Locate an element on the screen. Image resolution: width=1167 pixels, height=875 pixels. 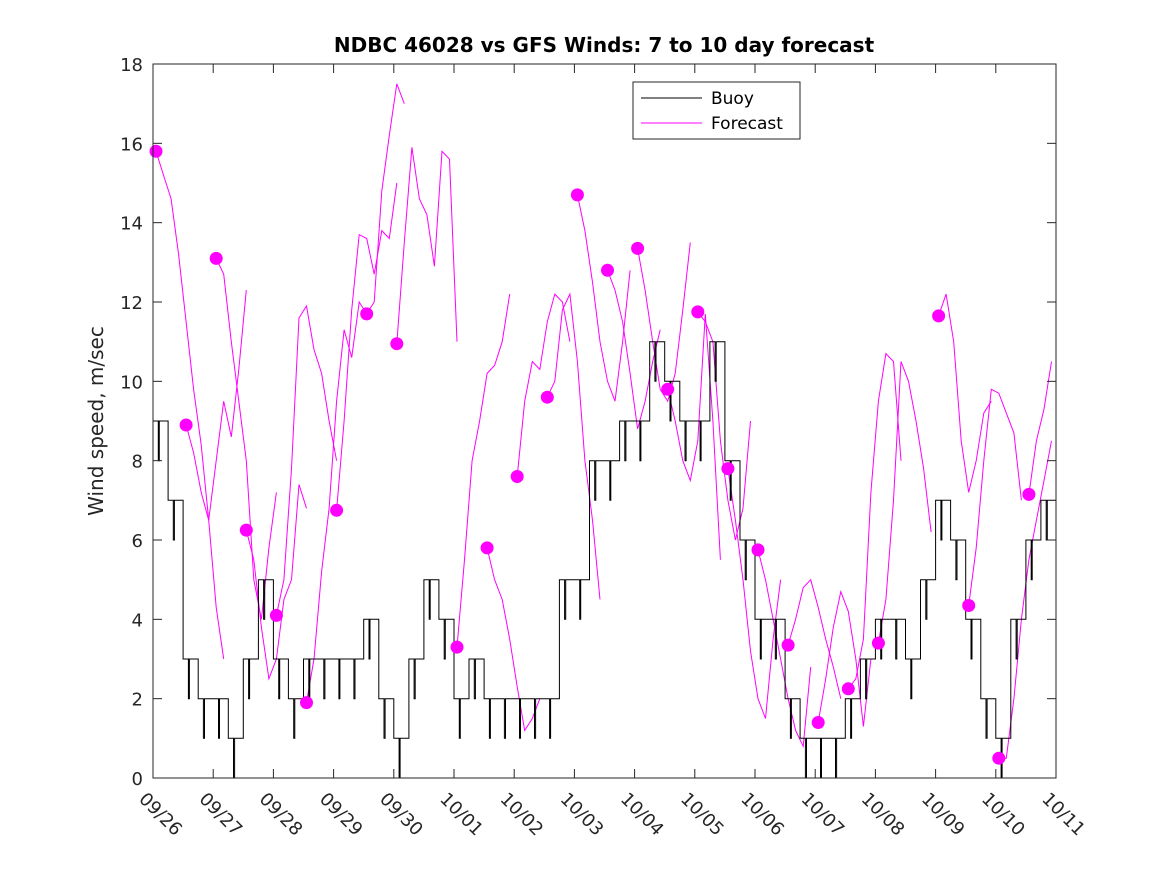
y-tick-label: 12 is located at coordinates (131, 303).